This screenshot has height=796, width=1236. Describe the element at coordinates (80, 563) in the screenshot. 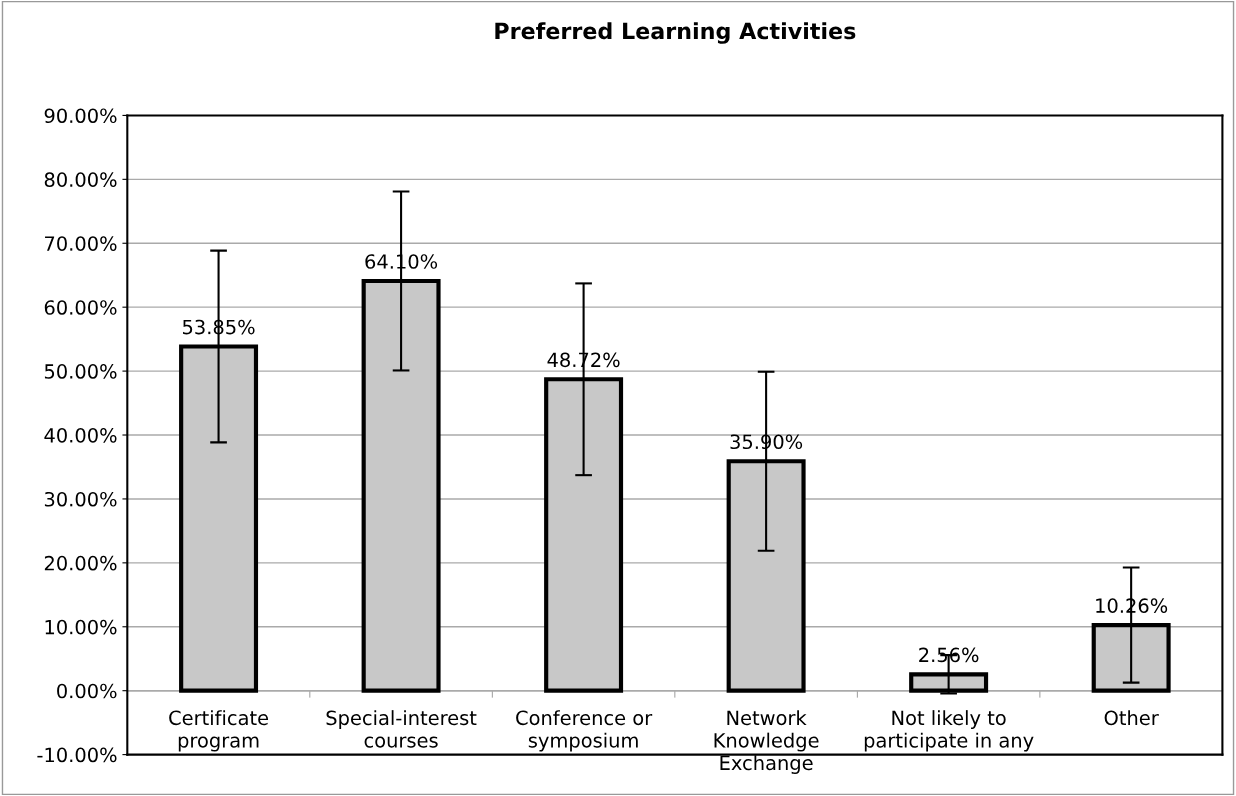

I see `y-tick-label: 20.00%` at that location.